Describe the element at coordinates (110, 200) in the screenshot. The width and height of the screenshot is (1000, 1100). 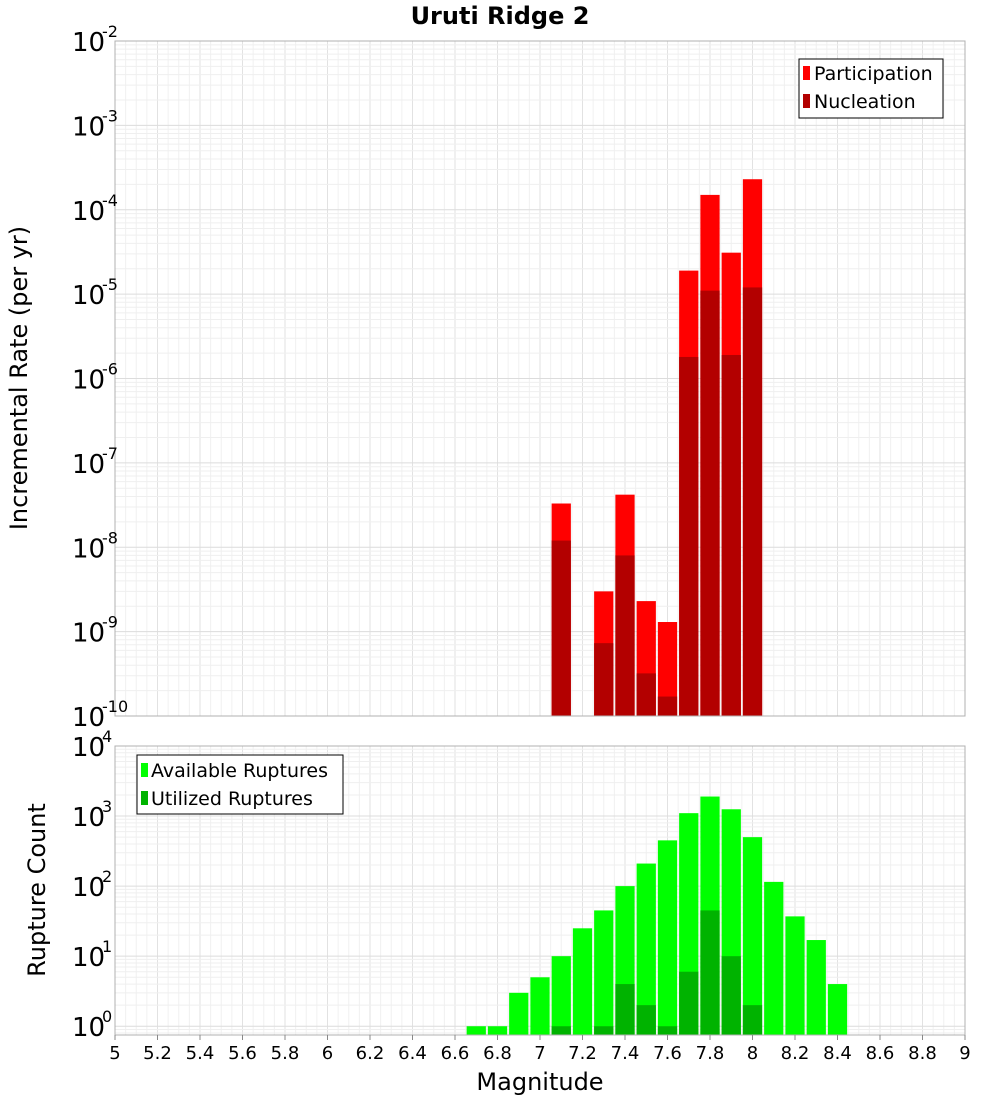
I see `rate-y-tick-exponent: -4` at that location.